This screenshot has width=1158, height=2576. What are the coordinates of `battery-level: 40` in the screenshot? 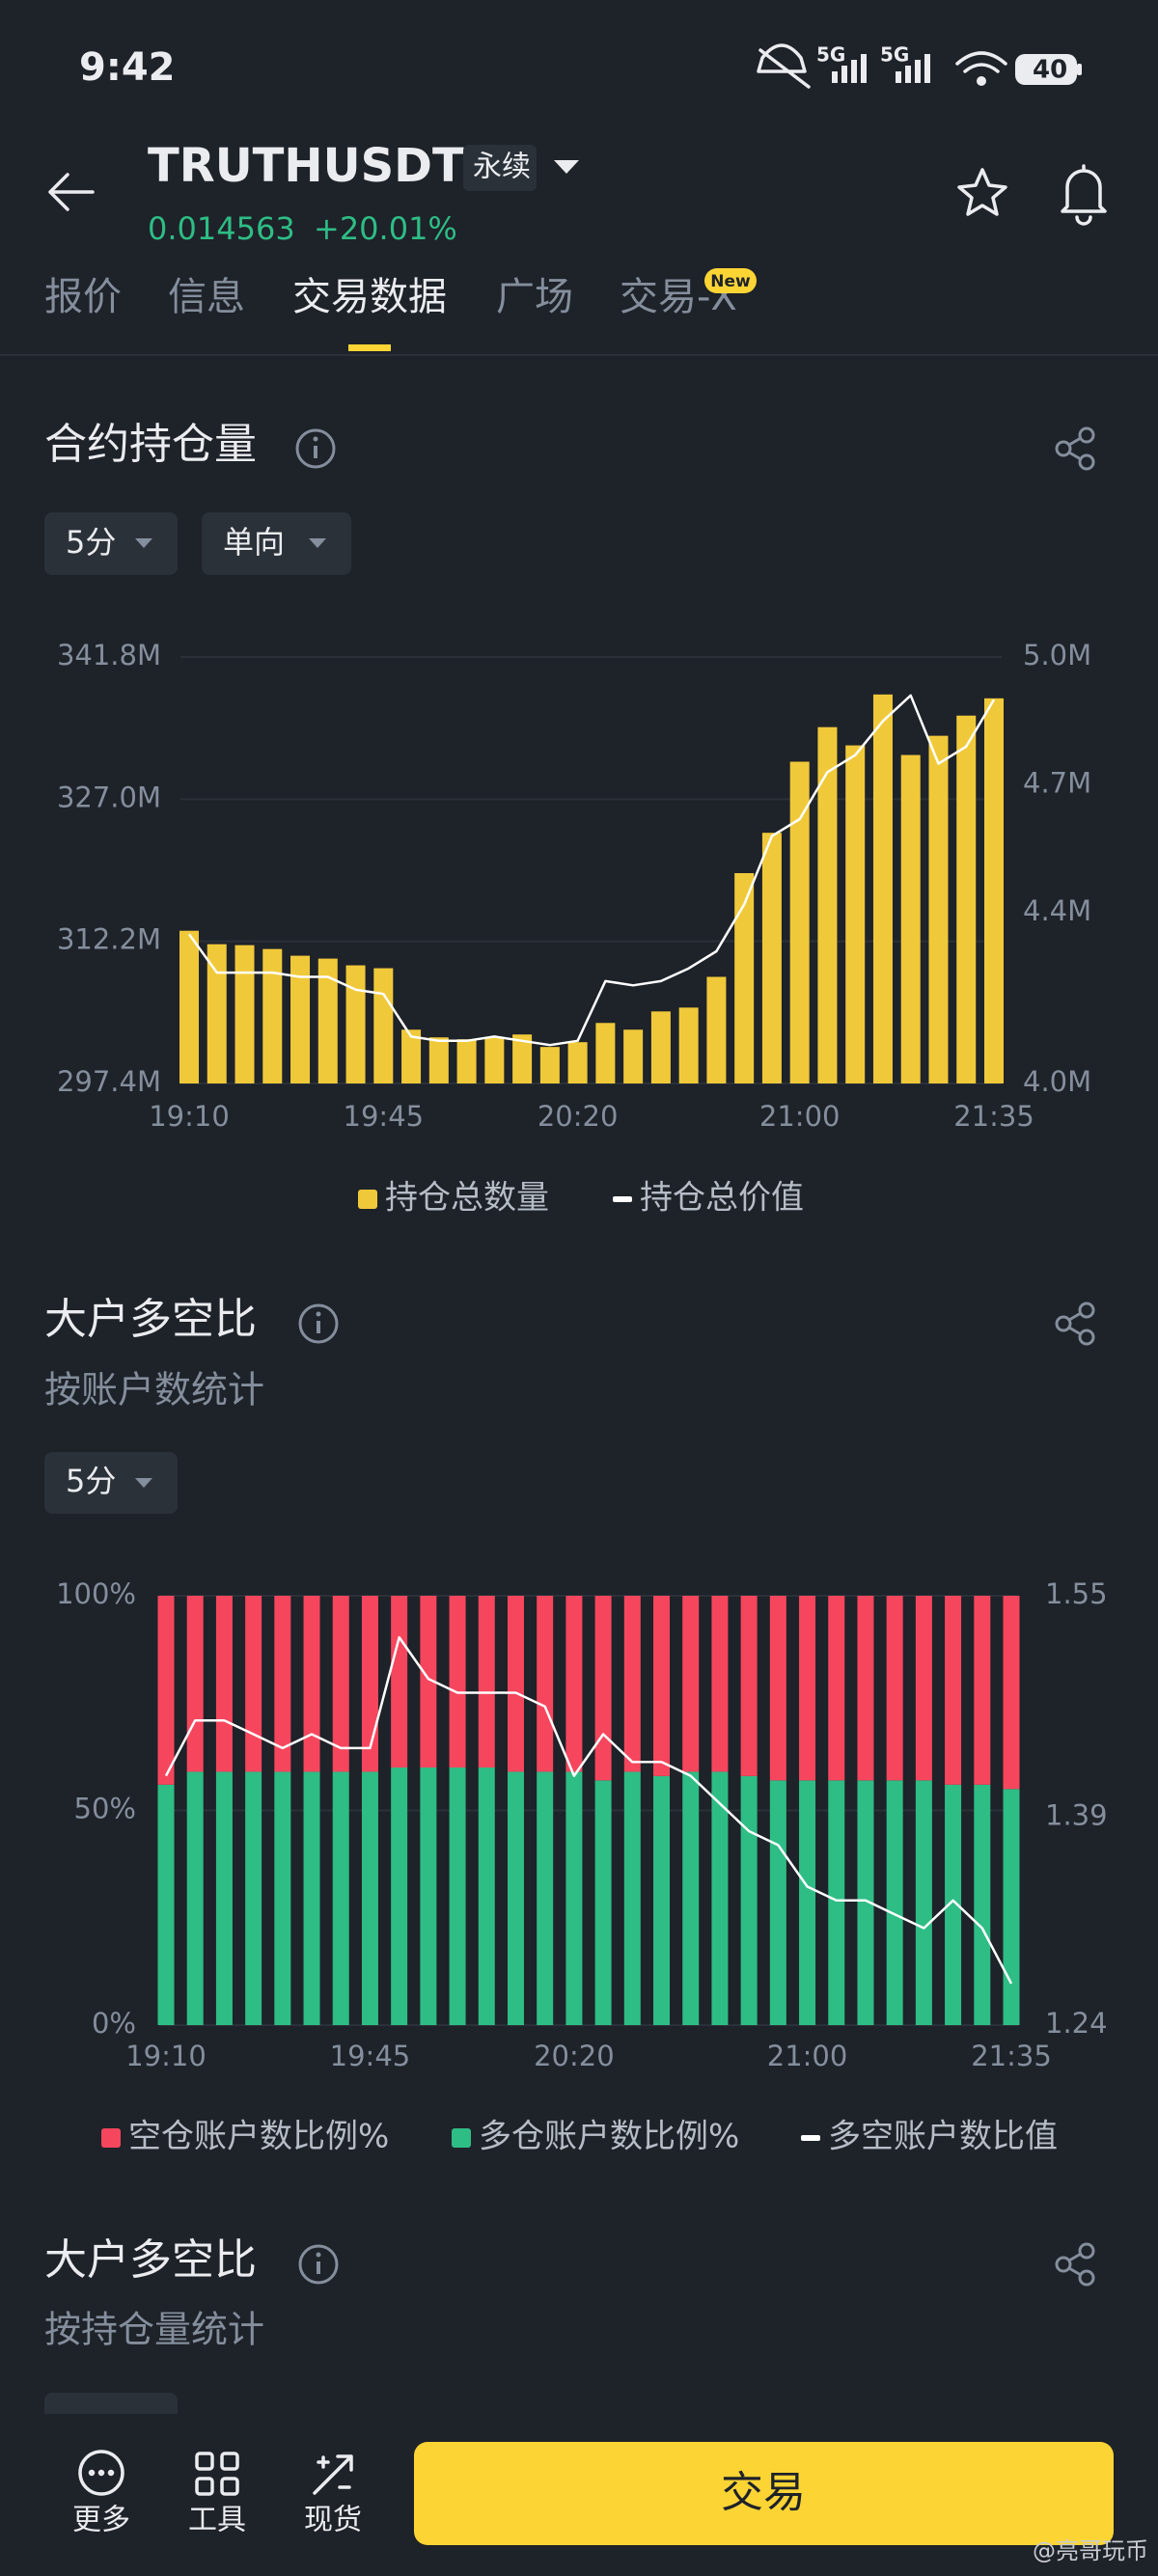 It's located at (1050, 70).